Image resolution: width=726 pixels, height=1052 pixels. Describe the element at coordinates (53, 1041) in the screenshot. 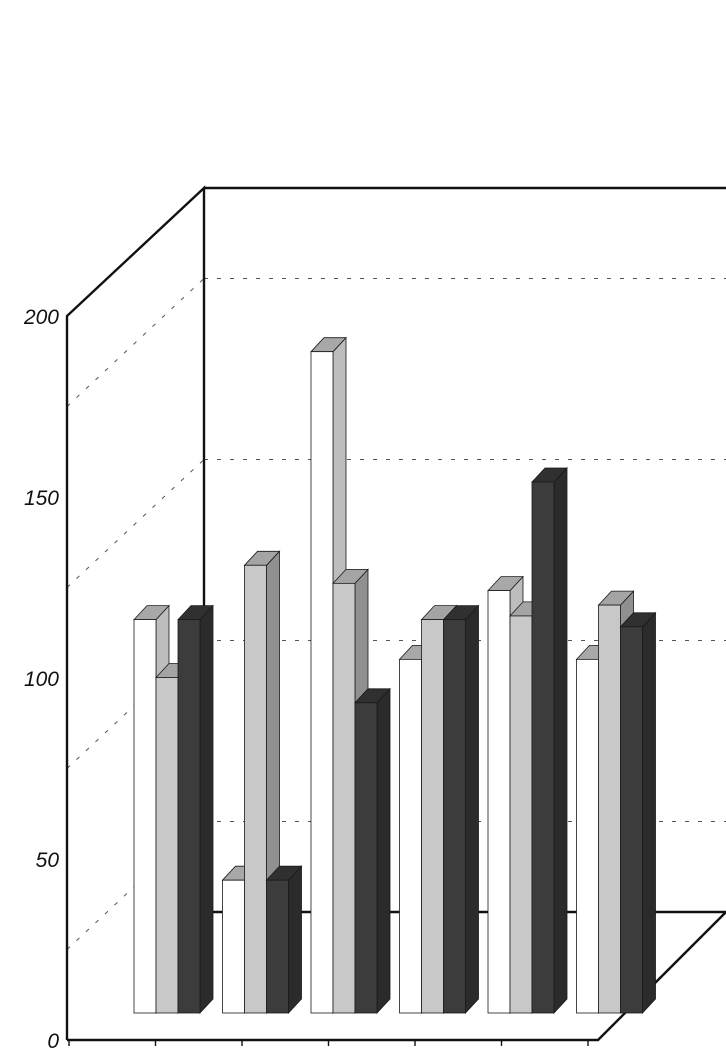

I see `y-tick-label: 0` at that location.